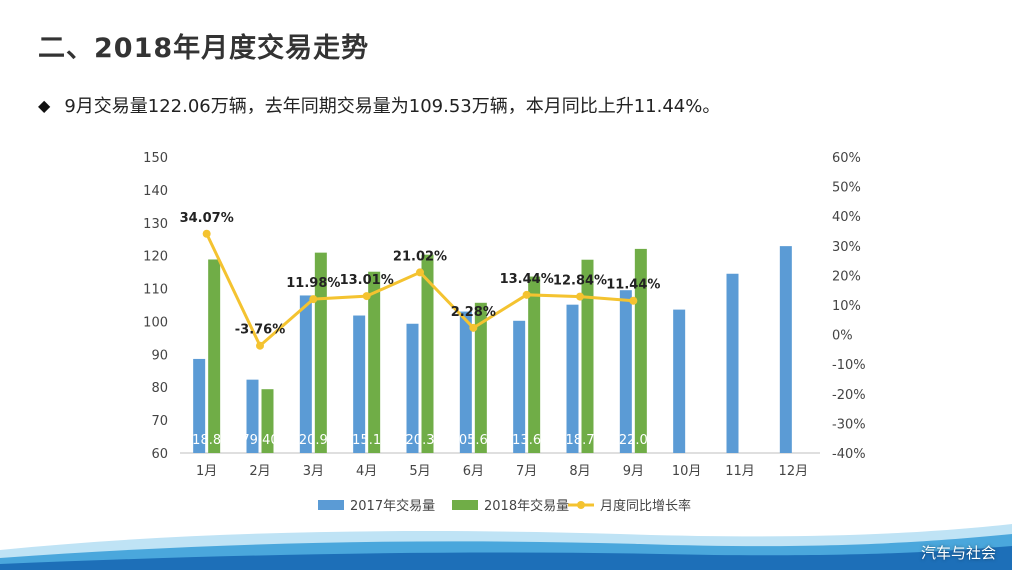 Image resolution: width=1012 pixels, height=570 pixels. I want to click on bar-value-label: 122.06, so click(634, 440).